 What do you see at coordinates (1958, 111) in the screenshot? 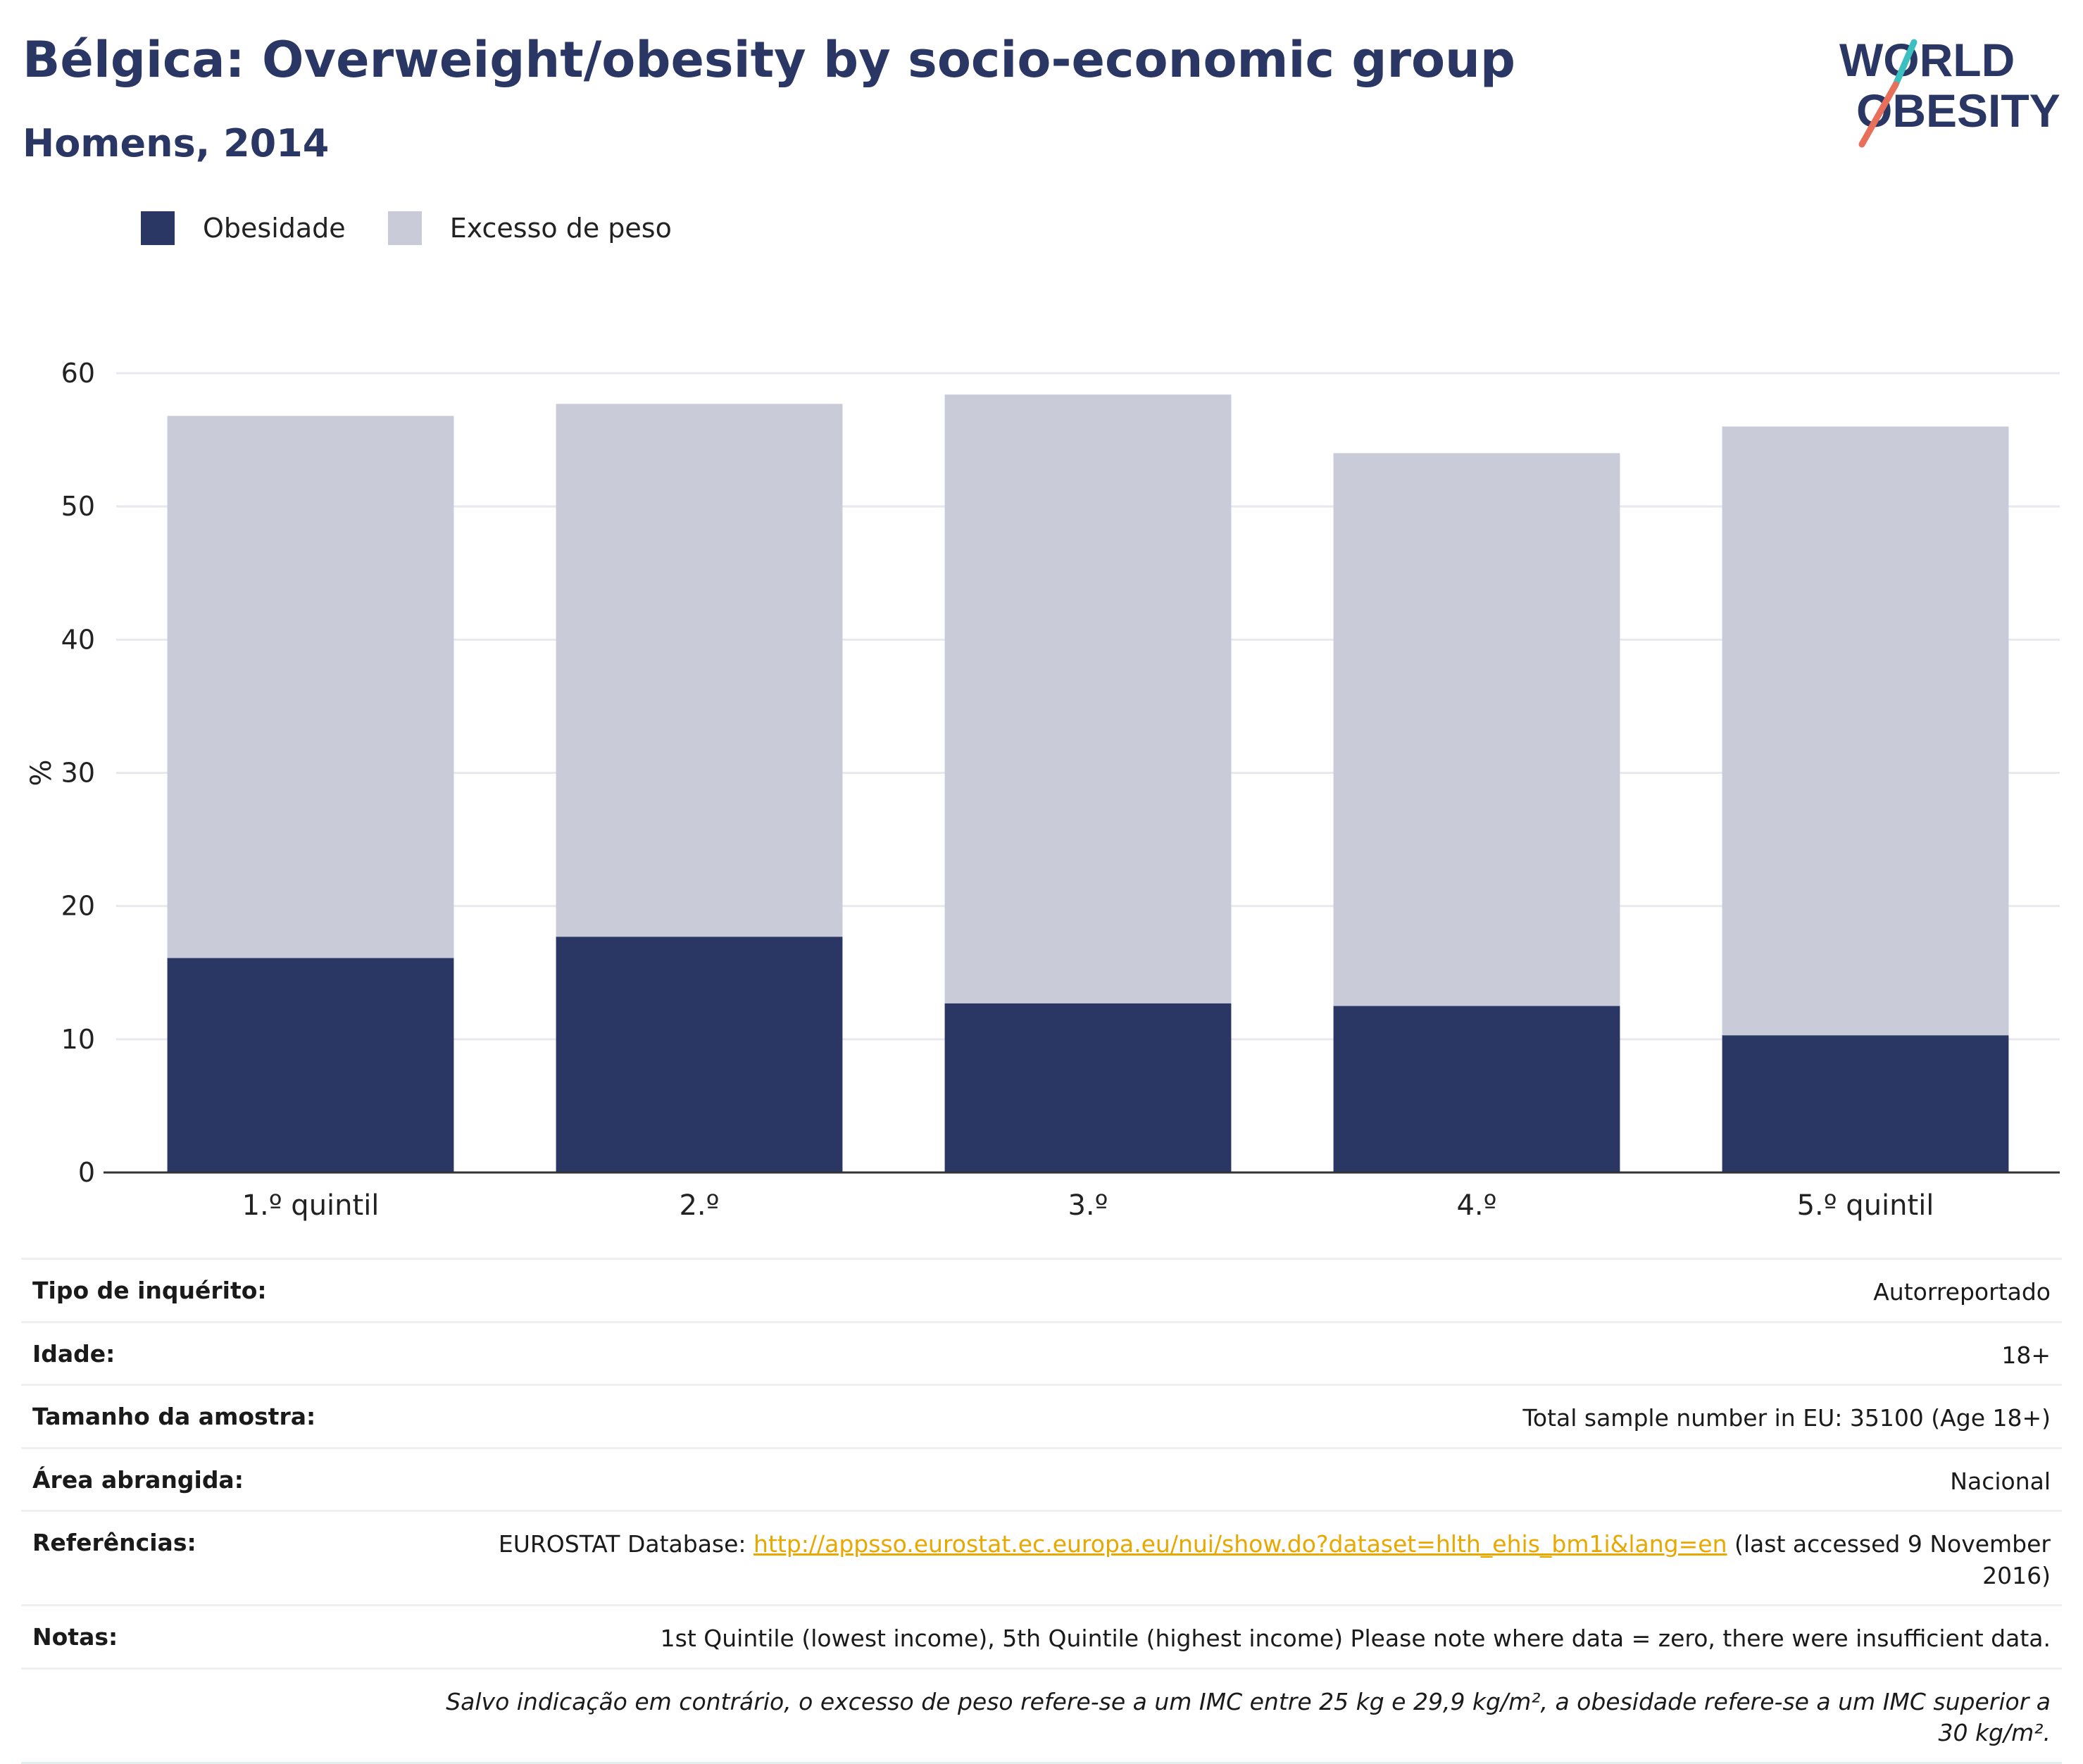
I see `logo-line2: OBESITY` at bounding box center [1958, 111].